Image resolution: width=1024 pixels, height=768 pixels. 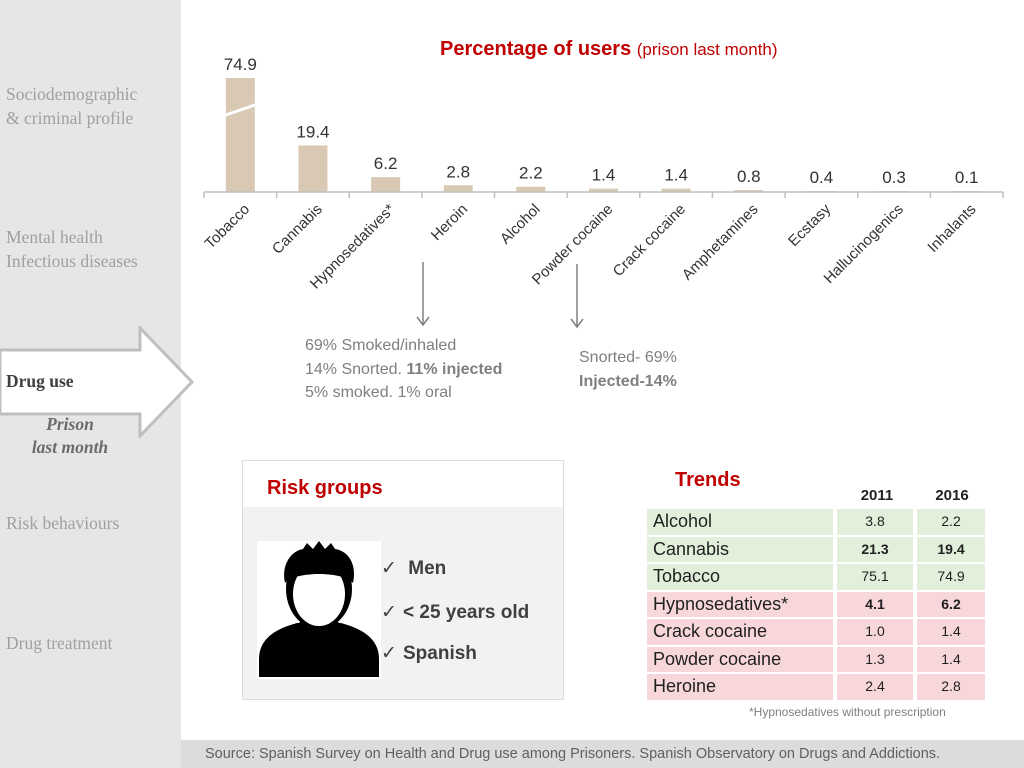 I want to click on category-label: Tobacco, so click(x=228, y=227).